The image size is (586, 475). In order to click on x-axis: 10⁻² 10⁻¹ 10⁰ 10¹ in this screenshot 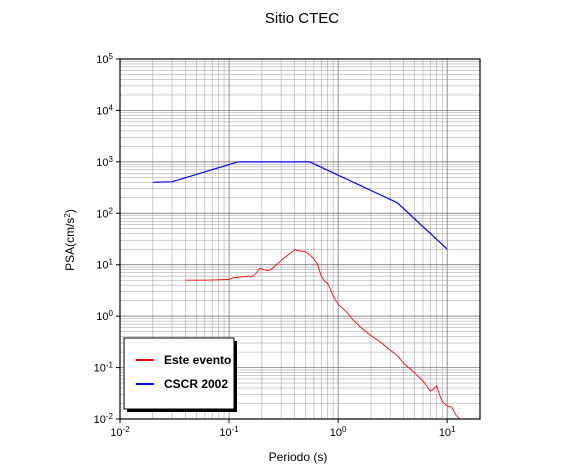, I will do `click(283, 429)`.